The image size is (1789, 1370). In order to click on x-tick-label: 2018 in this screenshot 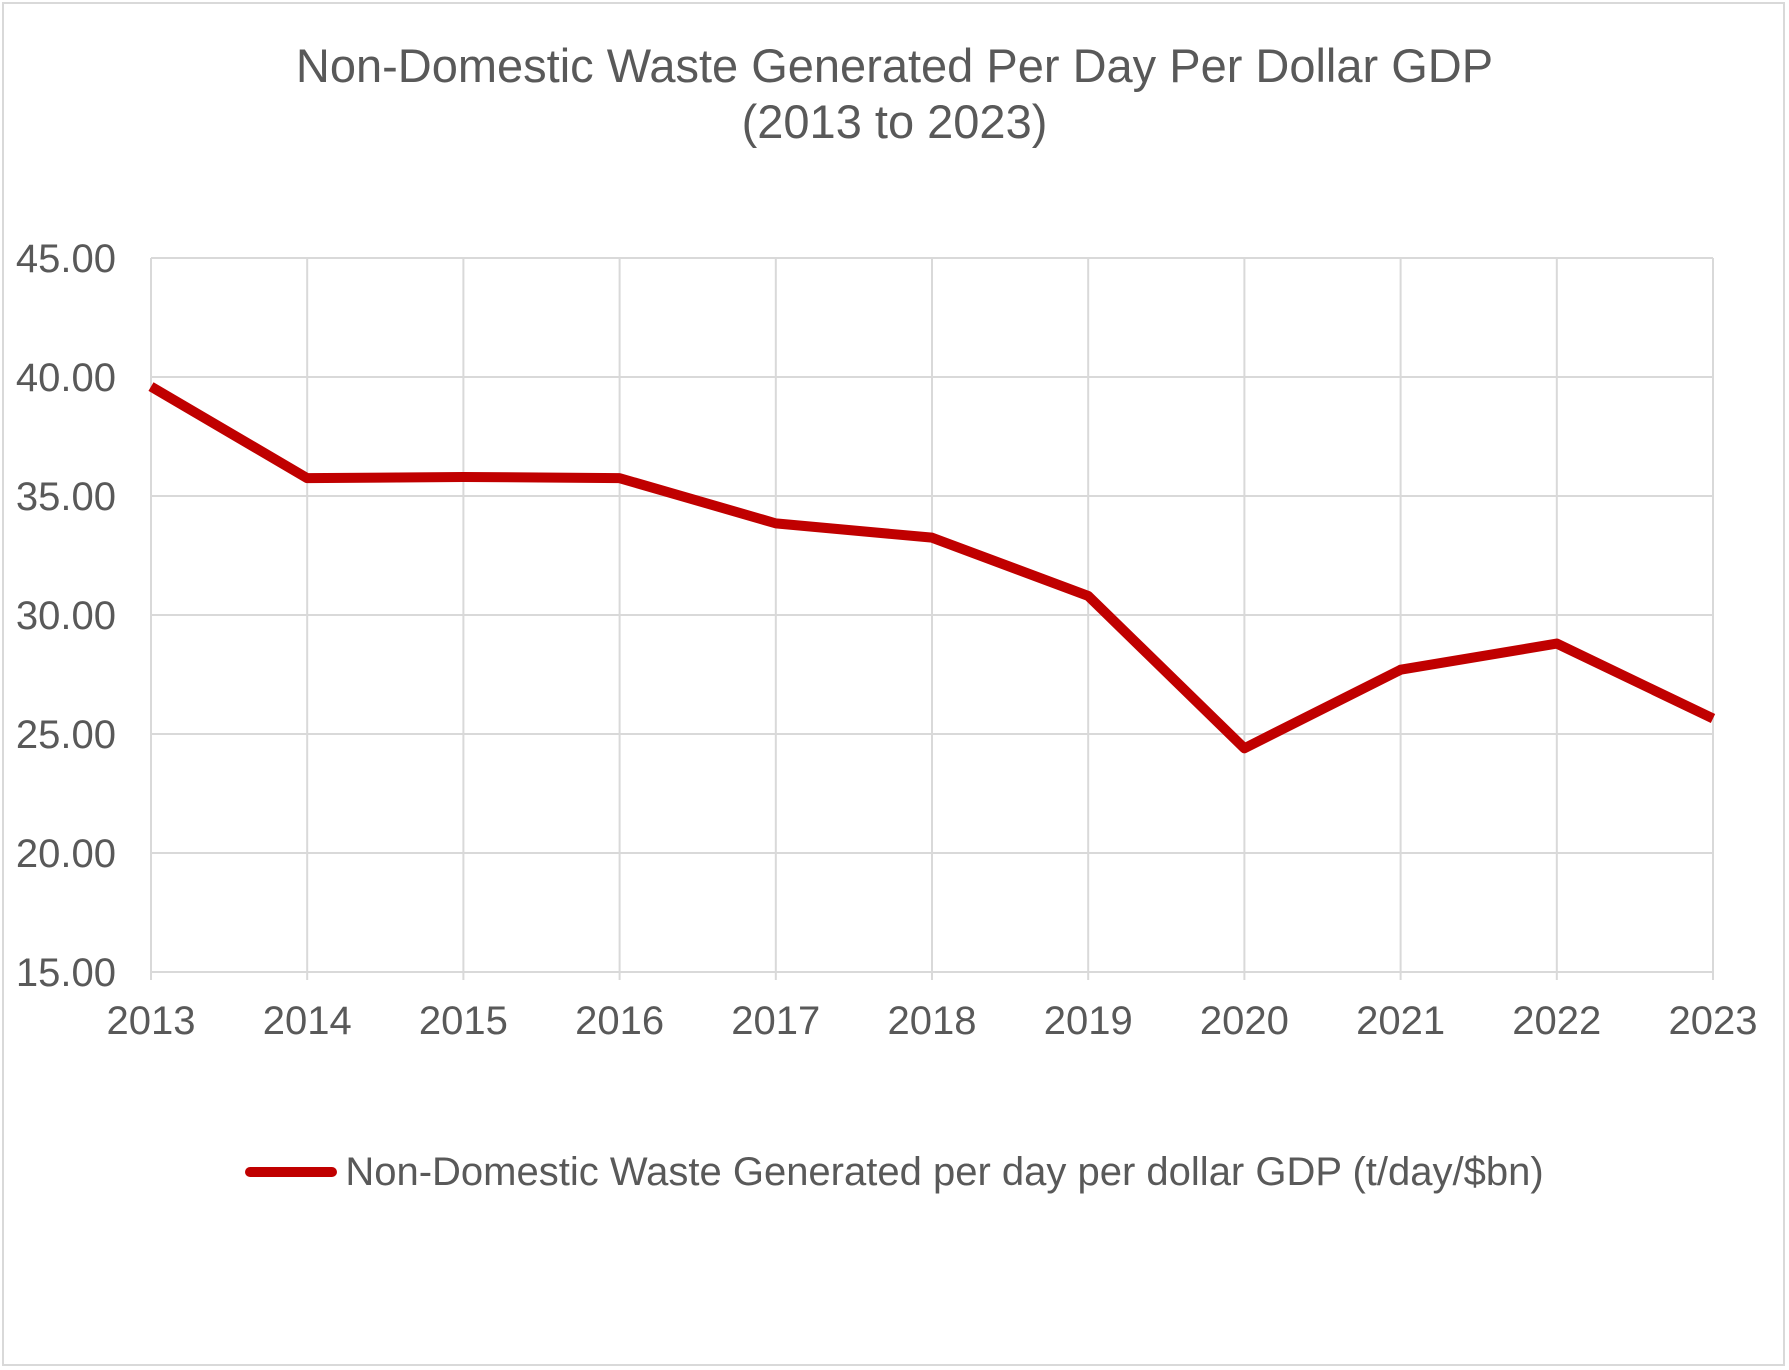, I will do `click(932, 1021)`.